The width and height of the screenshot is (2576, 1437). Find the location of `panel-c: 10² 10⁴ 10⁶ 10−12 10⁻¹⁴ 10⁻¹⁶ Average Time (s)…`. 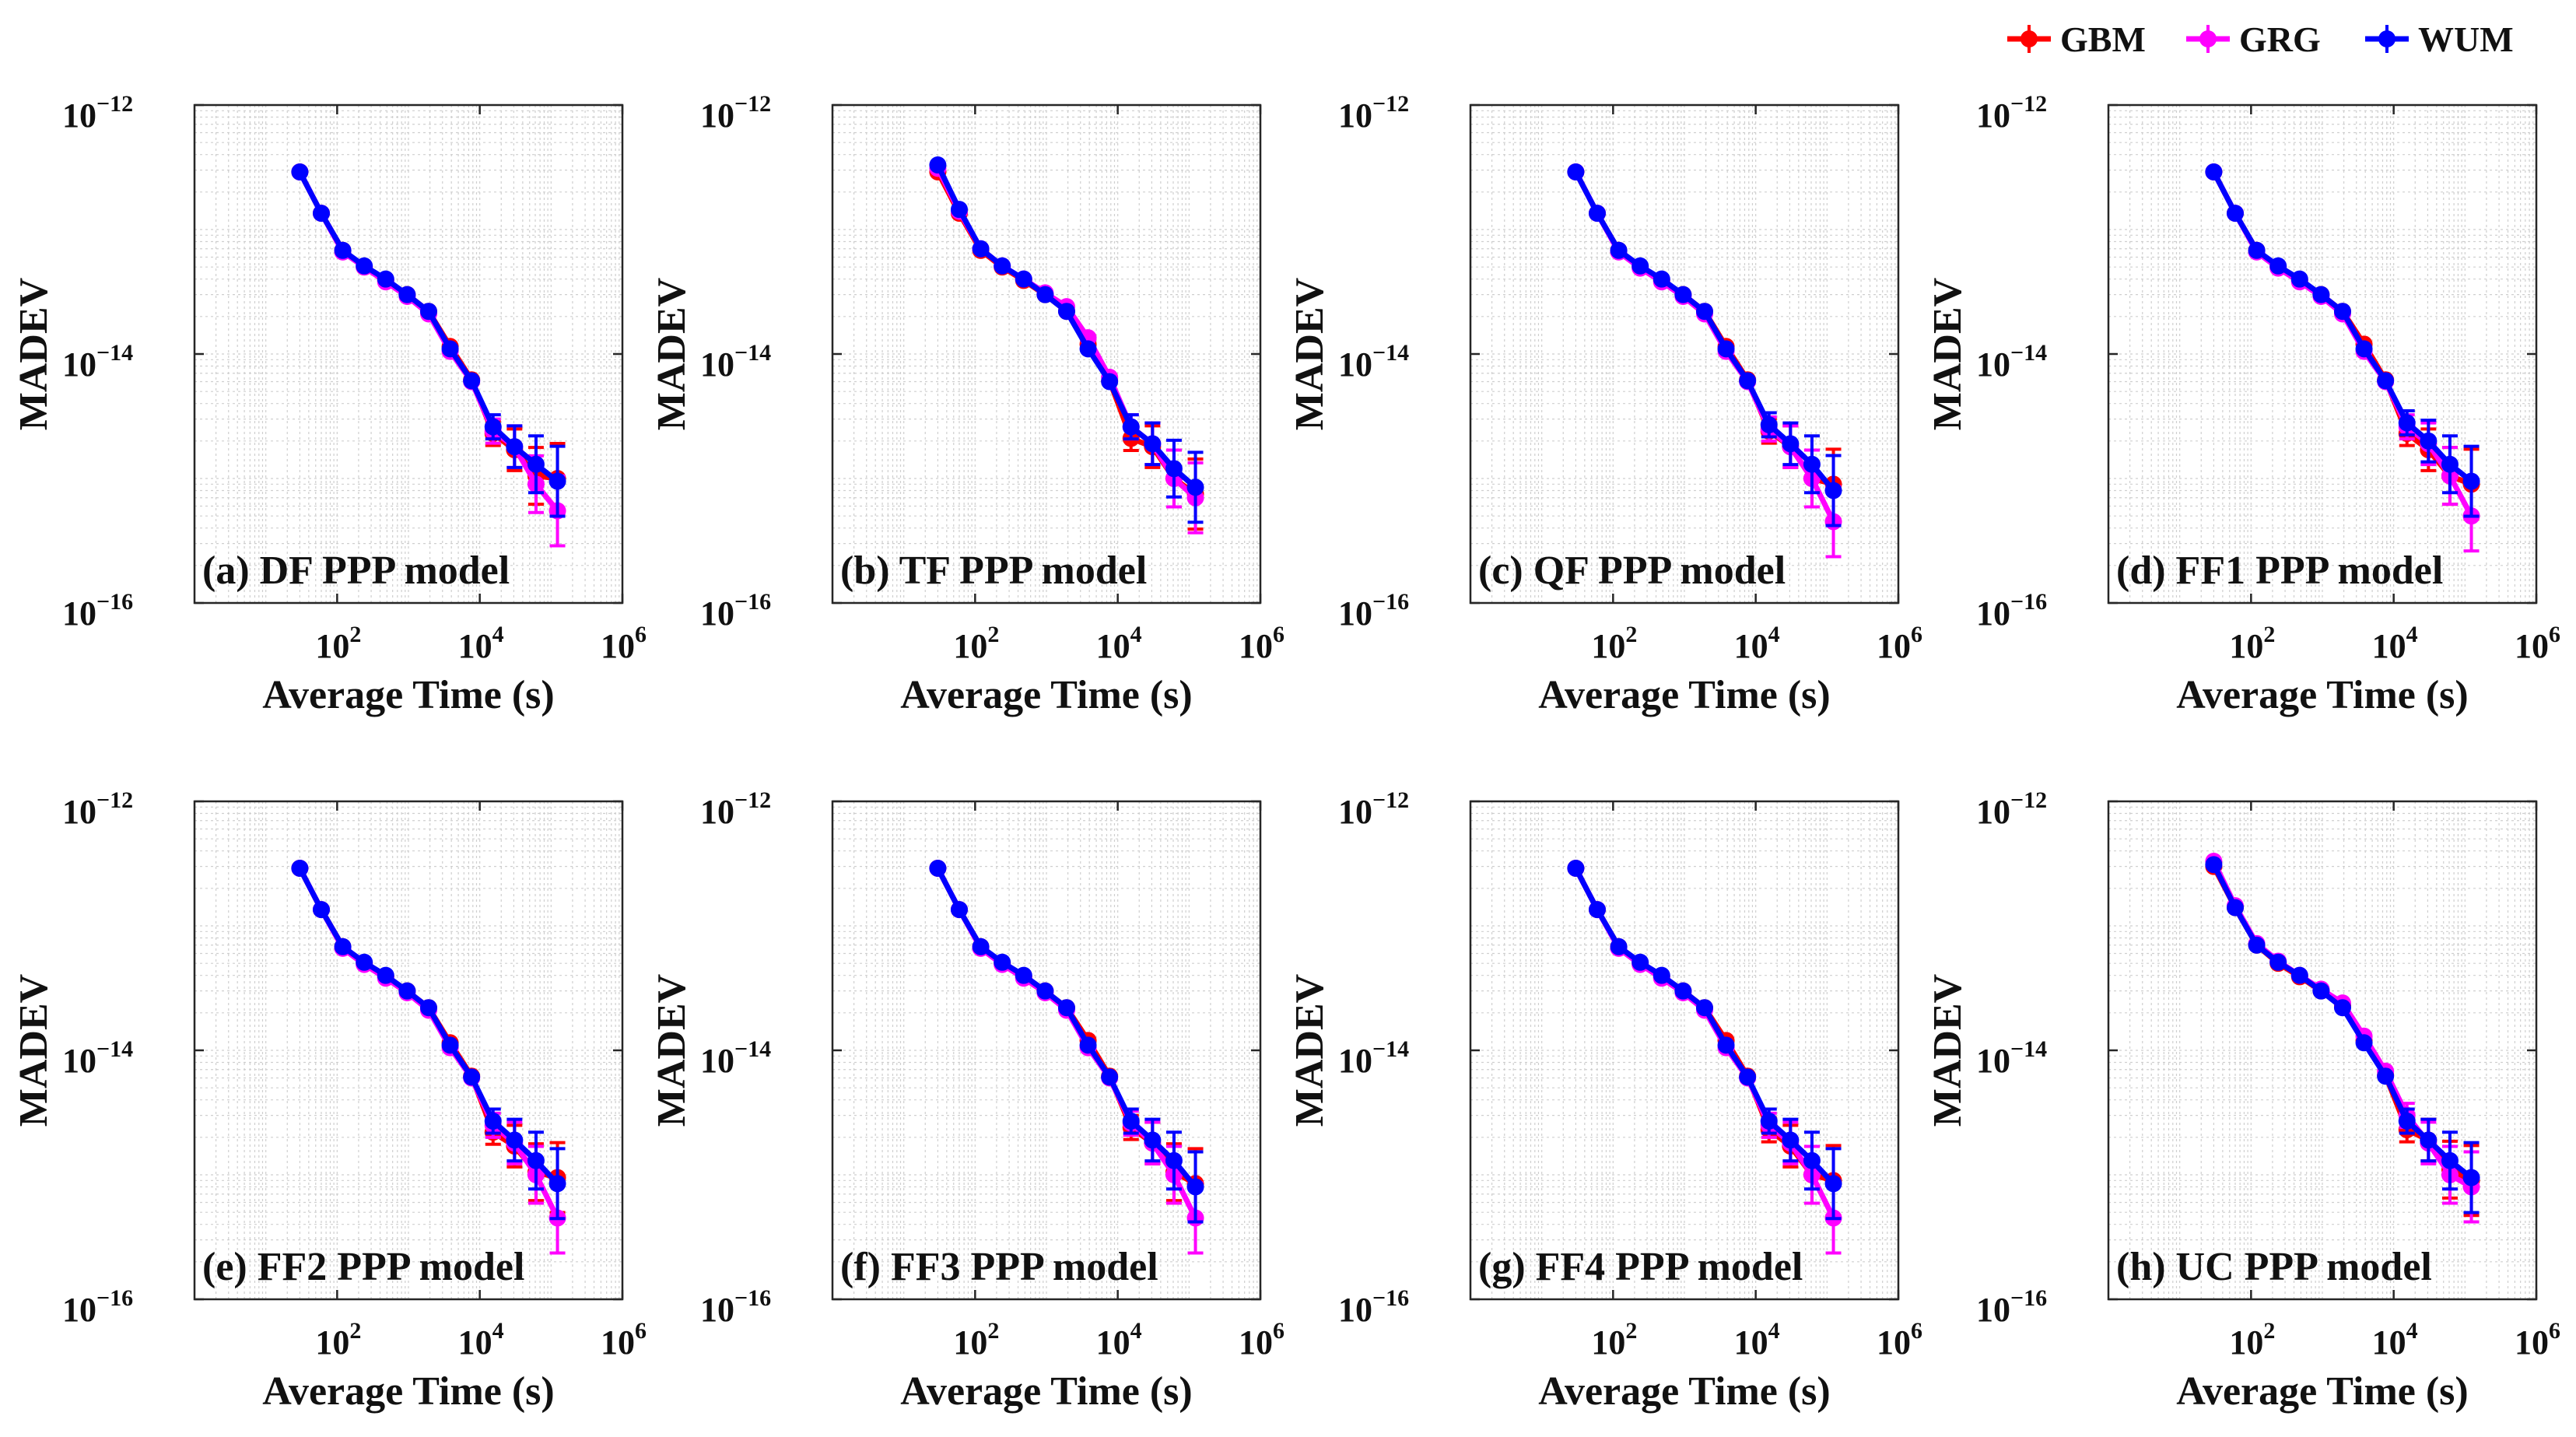

panel-c: 10² 10⁴ 10⁶ 10−12 10⁻¹⁴ 10⁻¹⁶ Average Time (s)… is located at coordinates (1605, 404).